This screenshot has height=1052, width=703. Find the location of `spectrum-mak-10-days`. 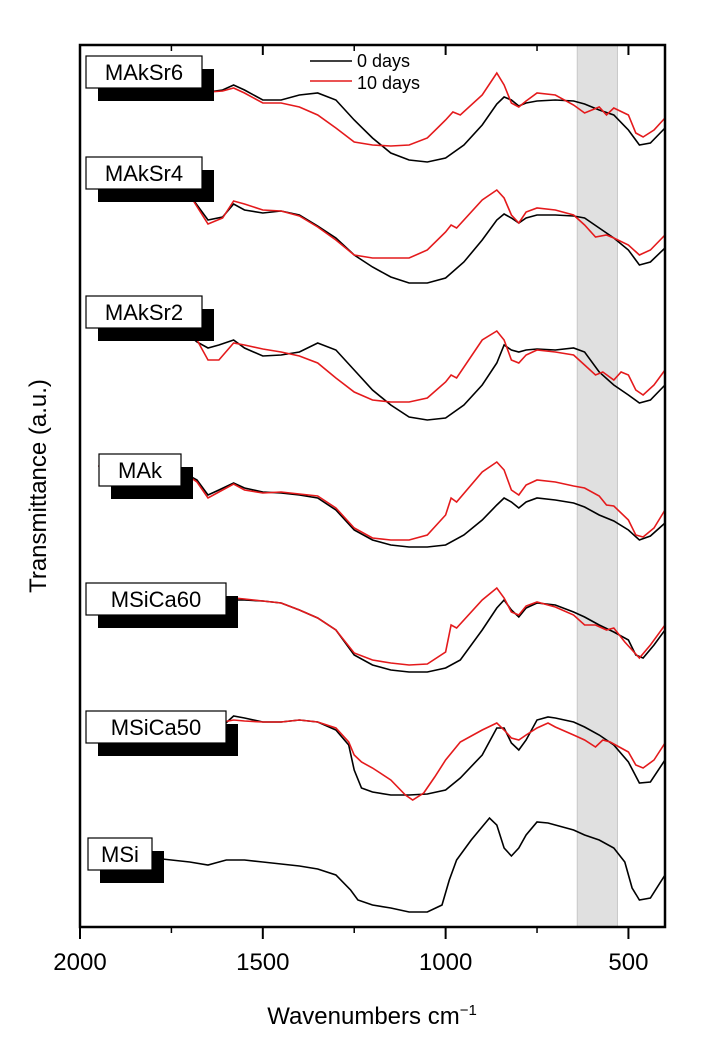

spectrum-mak-10-days is located at coordinates (381, 500).